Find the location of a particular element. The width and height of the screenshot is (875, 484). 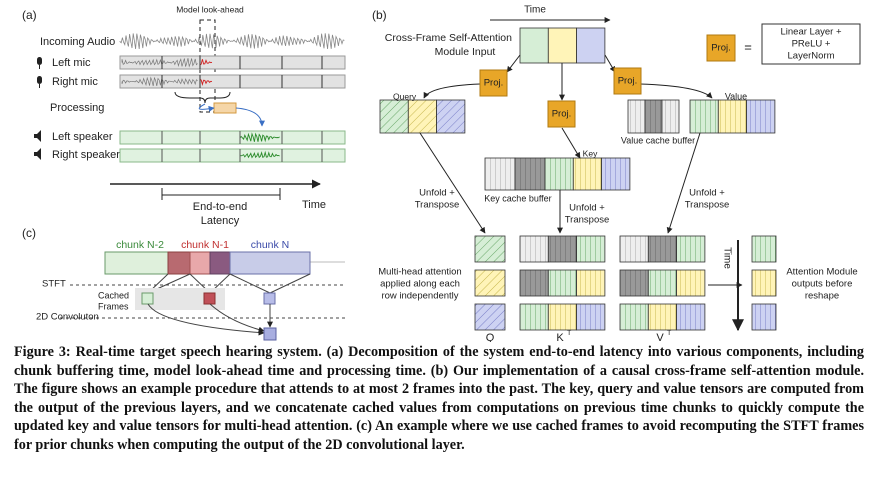

proj-def: PReLU + is located at coordinates (811, 44).